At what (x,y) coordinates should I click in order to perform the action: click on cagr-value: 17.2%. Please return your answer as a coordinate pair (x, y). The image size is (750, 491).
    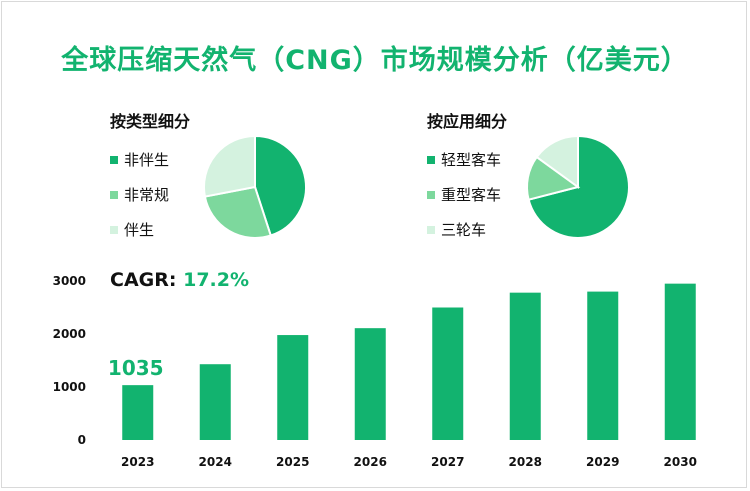
    Looking at the image, I should click on (216, 280).